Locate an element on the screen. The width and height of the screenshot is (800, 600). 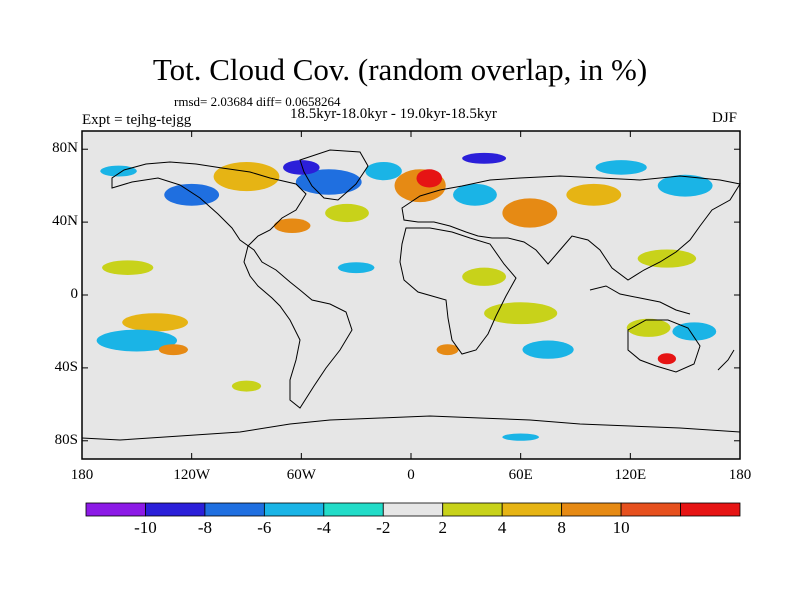
anomaly-barents-negative is located at coordinates (484, 158).